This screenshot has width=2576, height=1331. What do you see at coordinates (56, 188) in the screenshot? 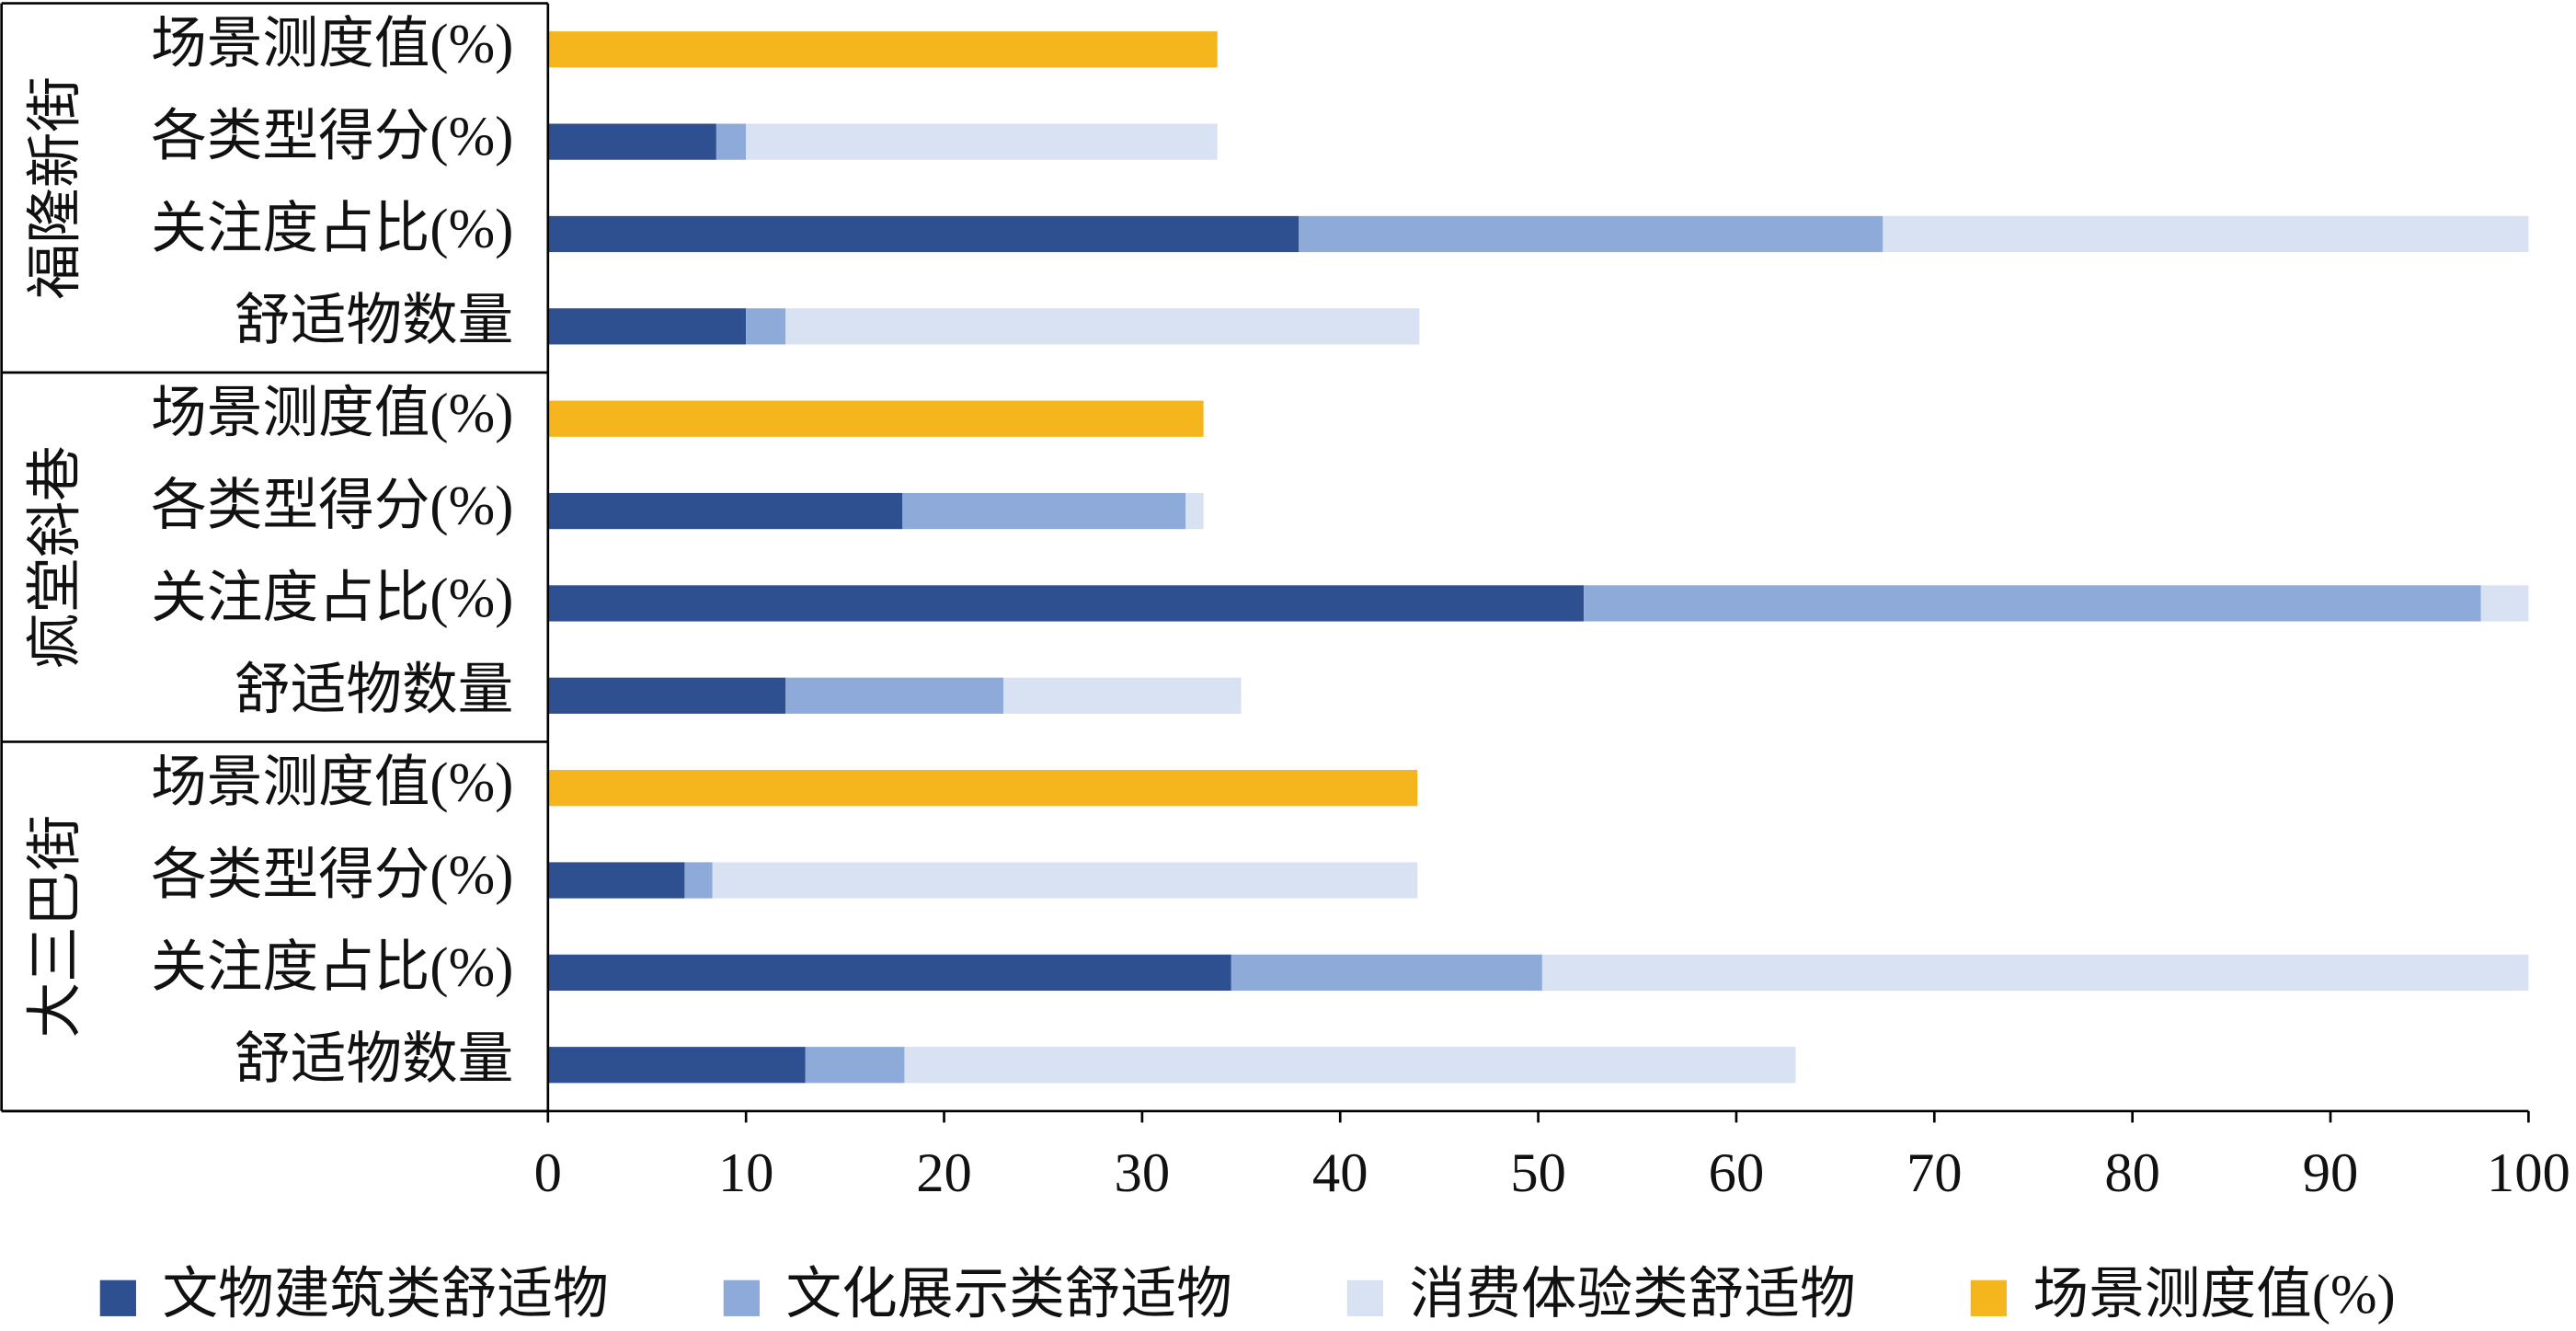
I see `group-label: 福隆新街` at bounding box center [56, 188].